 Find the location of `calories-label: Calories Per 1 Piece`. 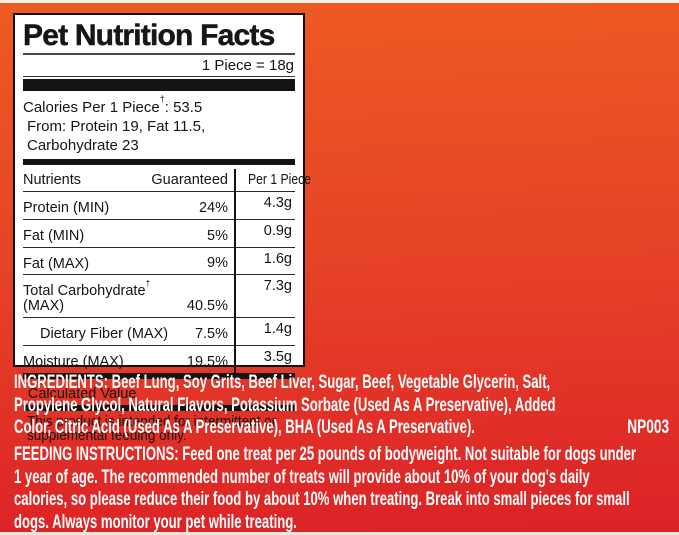

calories-label: Calories Per 1 Piece is located at coordinates (91, 107).